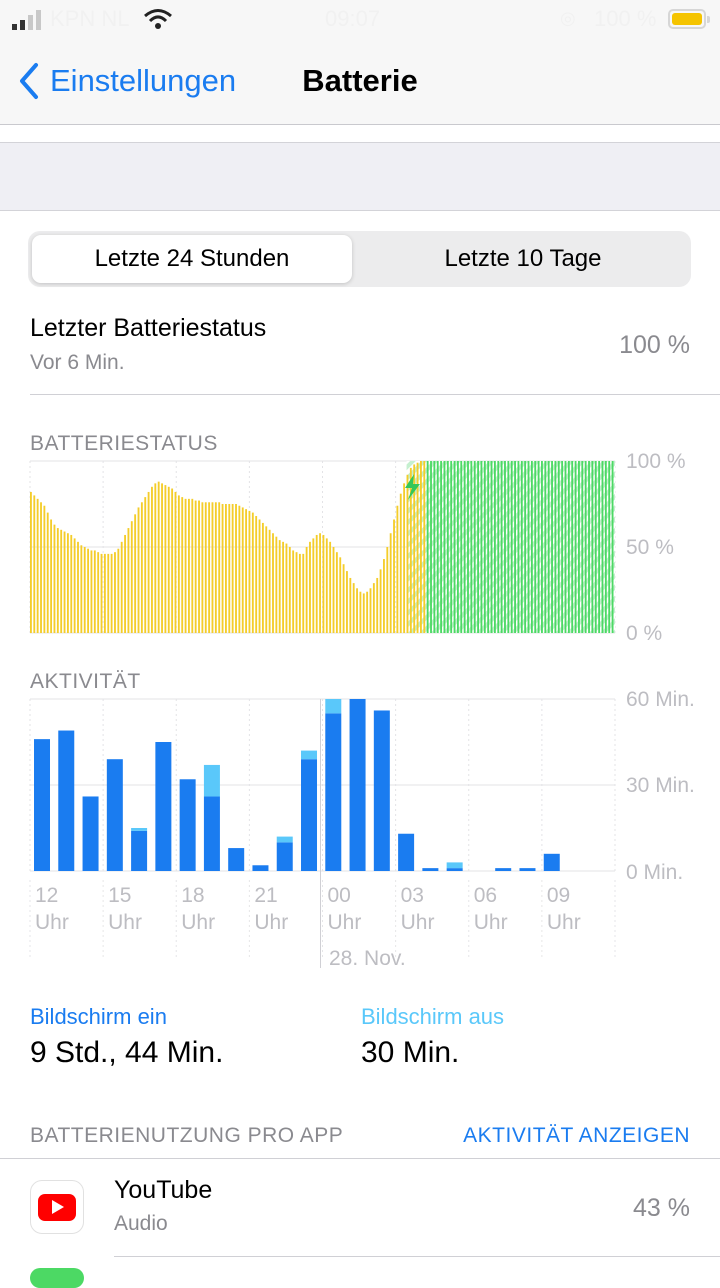  I want to click on charging-bolt-icon, so click(412, 487).